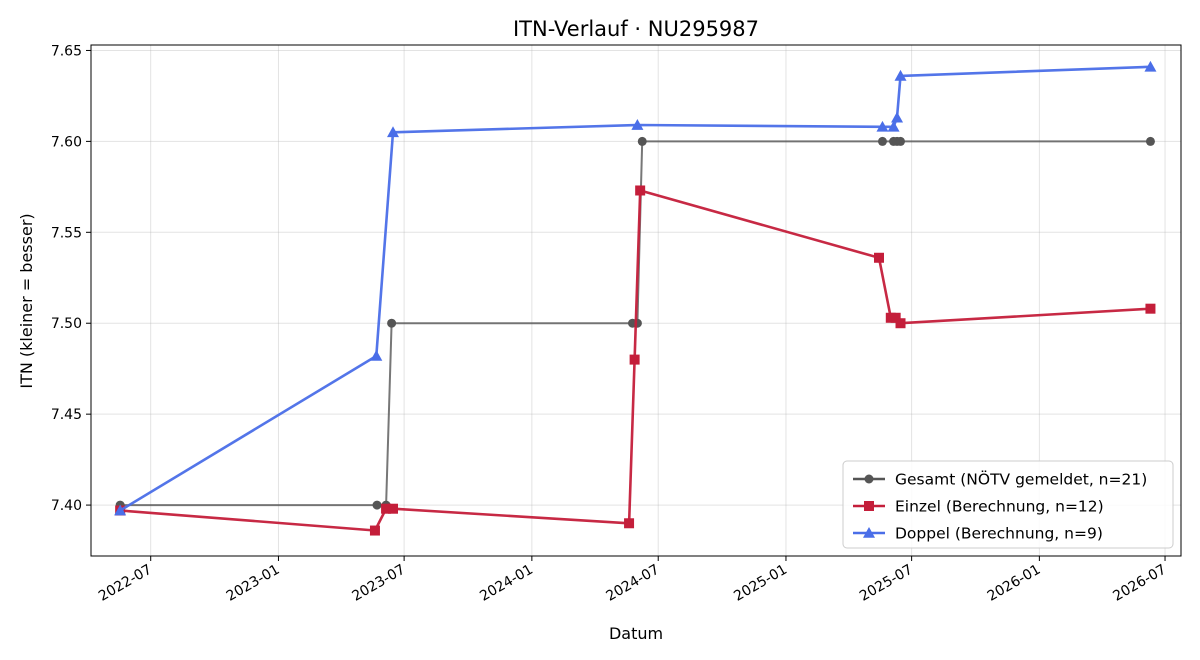  What do you see at coordinates (999, 534) in the screenshot?
I see `legend-label-doppel: Doppel (Berechnung, n=9)` at bounding box center [999, 534].